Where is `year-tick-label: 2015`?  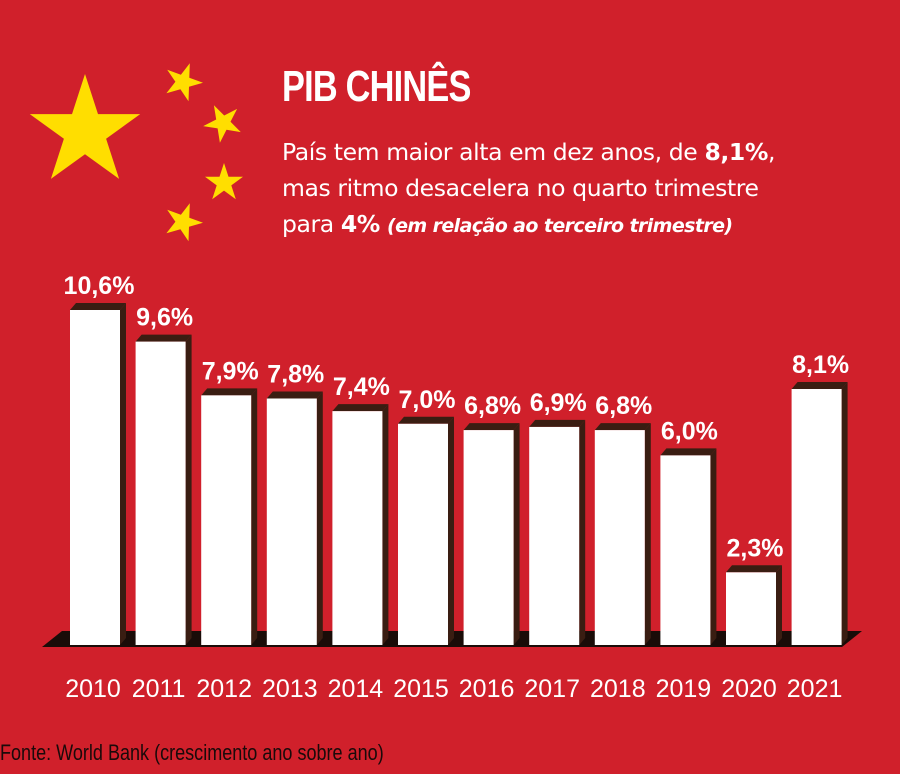
year-tick-label: 2015 is located at coordinates (421, 689).